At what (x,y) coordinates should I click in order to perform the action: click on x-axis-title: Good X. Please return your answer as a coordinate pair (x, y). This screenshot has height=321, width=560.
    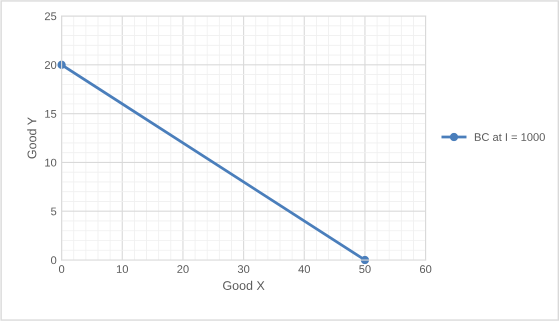
    Looking at the image, I should click on (244, 285).